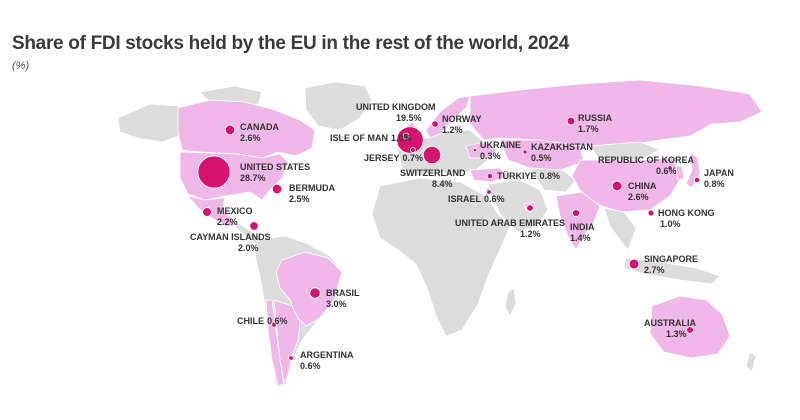  I want to click on bubble-russia, so click(571, 121).